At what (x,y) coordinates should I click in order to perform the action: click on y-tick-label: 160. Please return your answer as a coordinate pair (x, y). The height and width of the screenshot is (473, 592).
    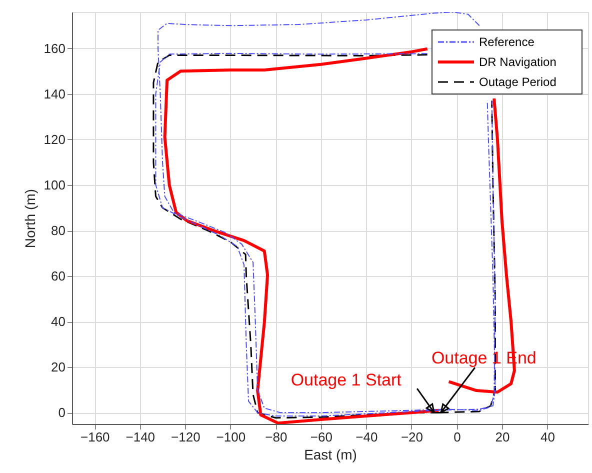
    Looking at the image, I should click on (55, 48).